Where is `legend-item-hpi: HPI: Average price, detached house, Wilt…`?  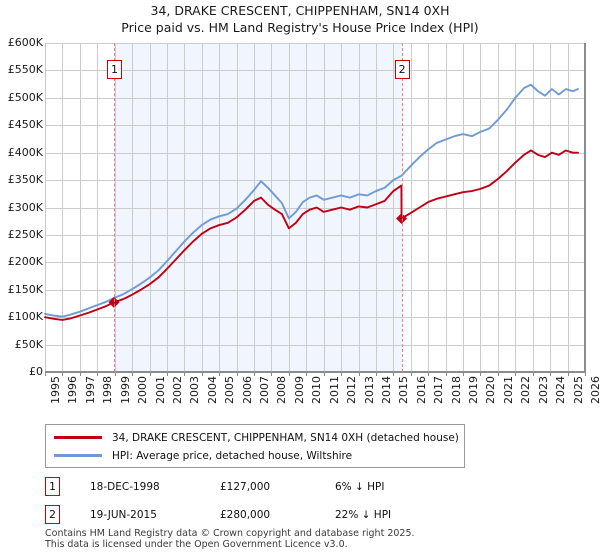
legend-item-hpi: HPI: Average price, detached house, Wilt… is located at coordinates (256, 456).